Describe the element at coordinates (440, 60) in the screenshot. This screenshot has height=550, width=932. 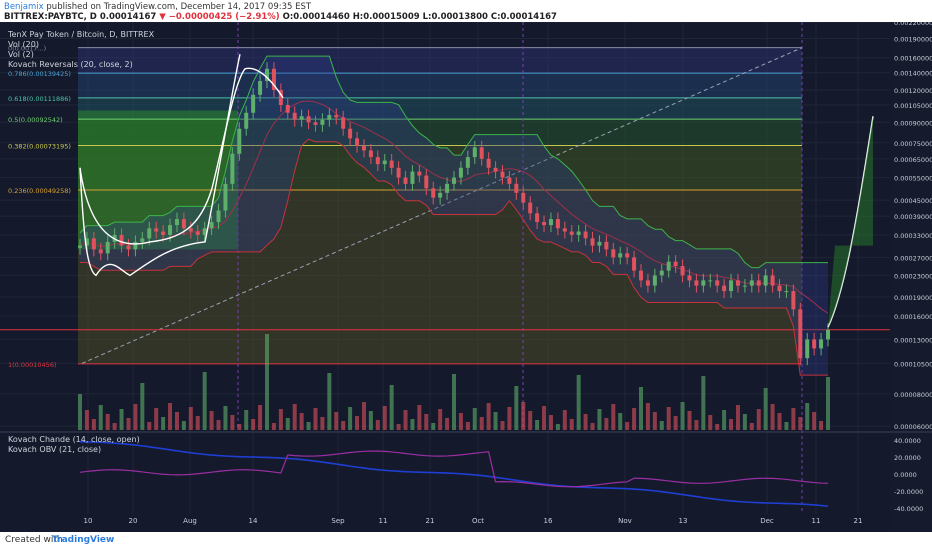
I see `fib-zone` at that location.